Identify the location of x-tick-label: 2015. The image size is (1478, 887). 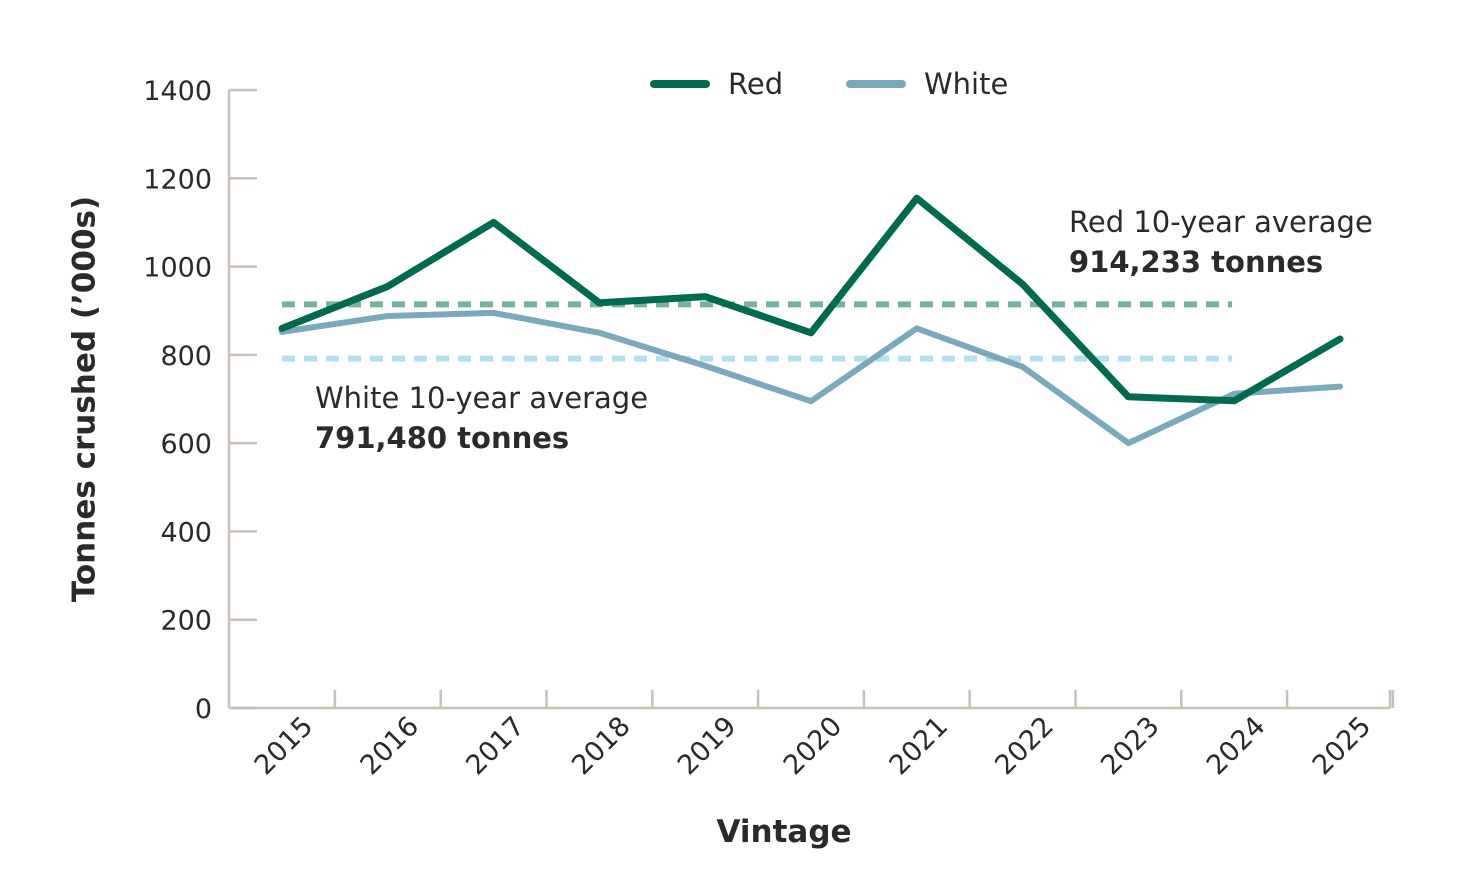
(284, 746).